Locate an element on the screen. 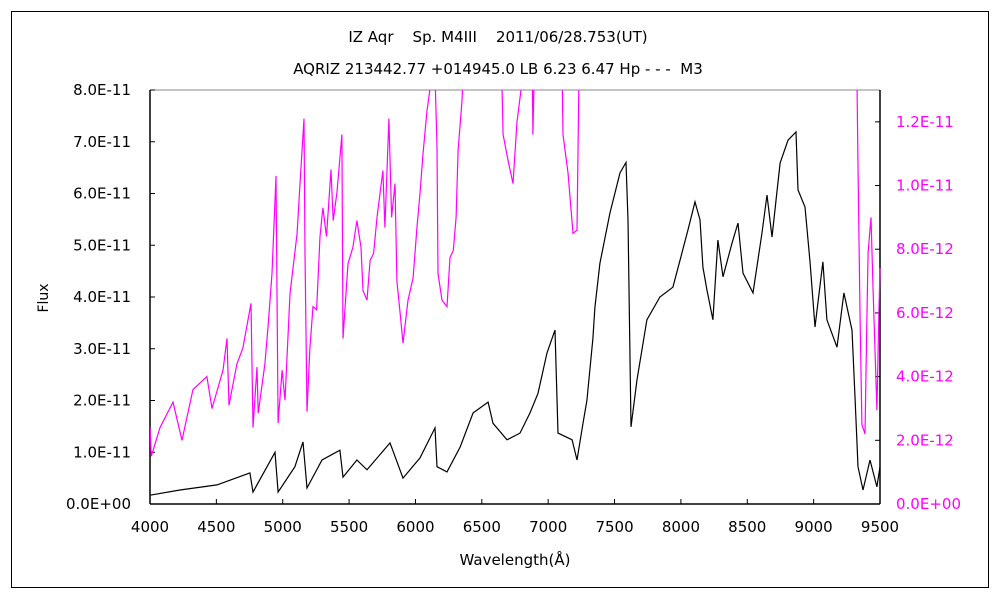 The image size is (1000, 600). y-left-tick-label: 5.0E-11 is located at coordinates (102, 245).